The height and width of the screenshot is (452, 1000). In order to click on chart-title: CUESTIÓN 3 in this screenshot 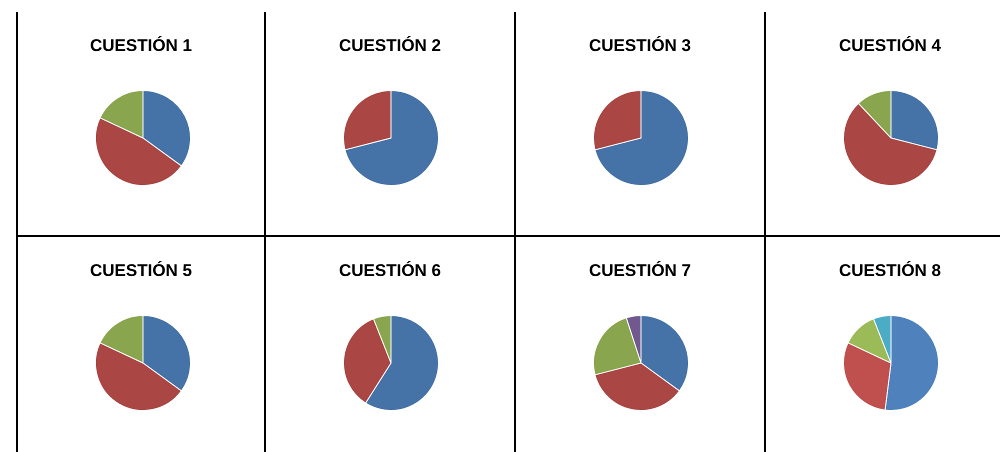, I will do `click(640, 46)`.